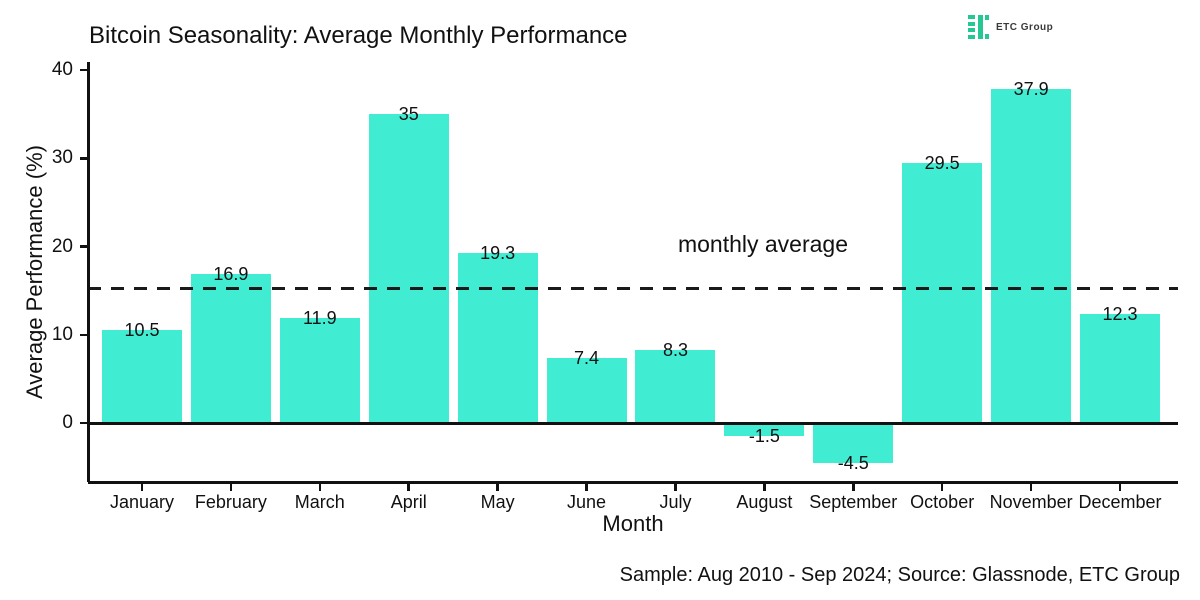 This screenshot has width=1200, height=600. Describe the element at coordinates (62, 69) in the screenshot. I see `y-axis-tick-label: 40` at that location.